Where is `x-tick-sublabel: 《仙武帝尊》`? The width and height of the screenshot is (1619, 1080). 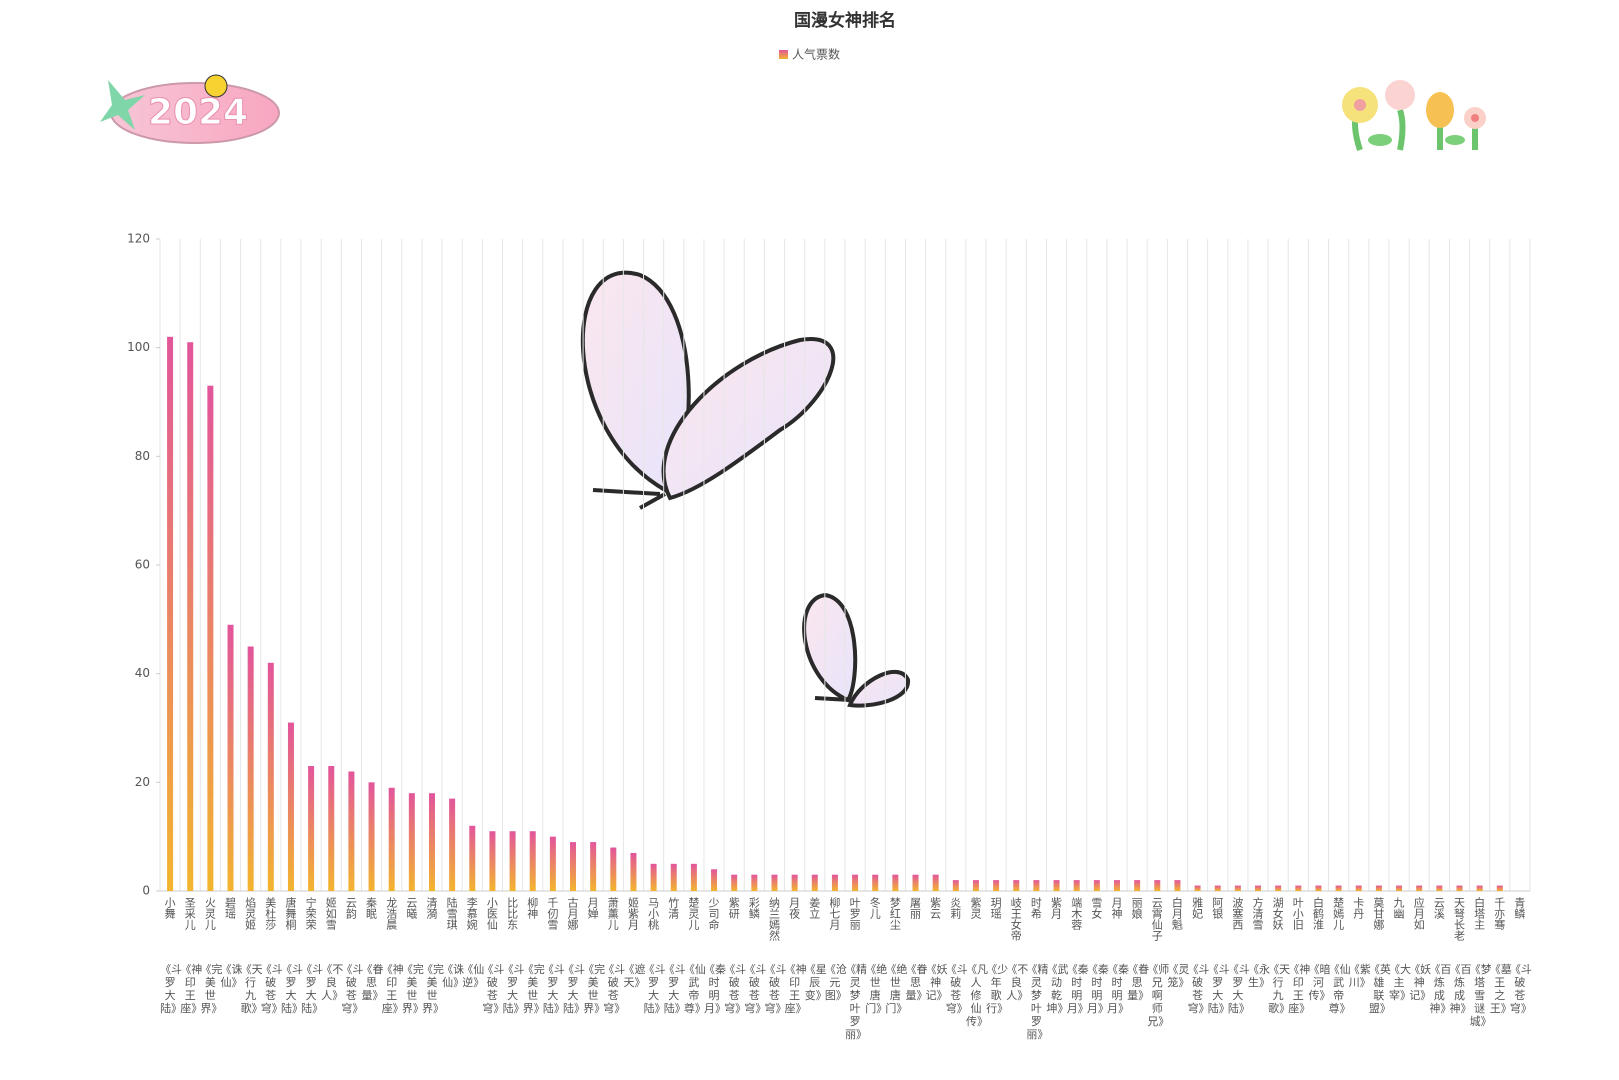
x-tick-sublabel: 《仙武帝尊》 is located at coordinates (694, 989).